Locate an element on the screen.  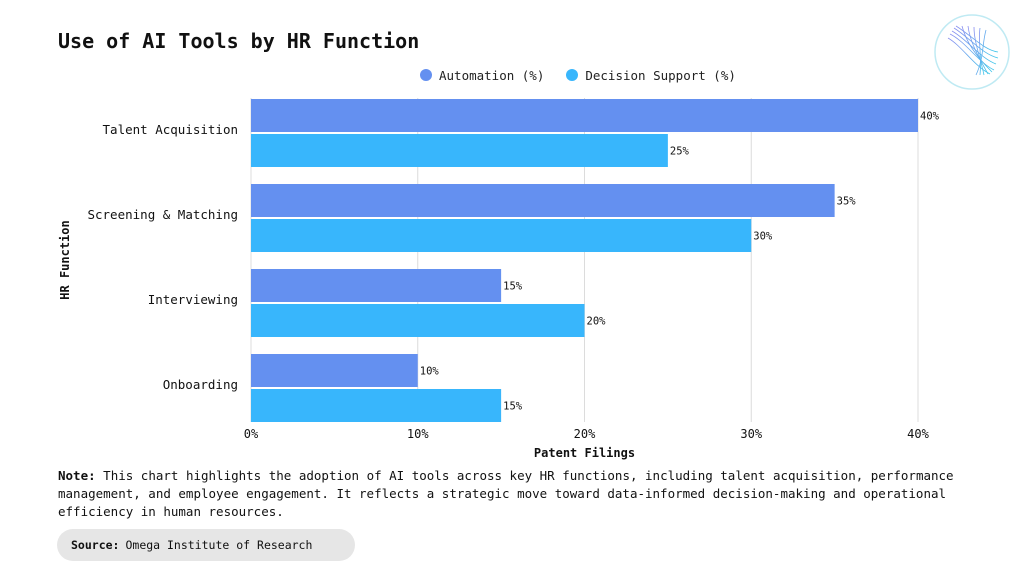
chart-legend: Automation (%) Decision Support (%) is located at coordinates (589, 75).